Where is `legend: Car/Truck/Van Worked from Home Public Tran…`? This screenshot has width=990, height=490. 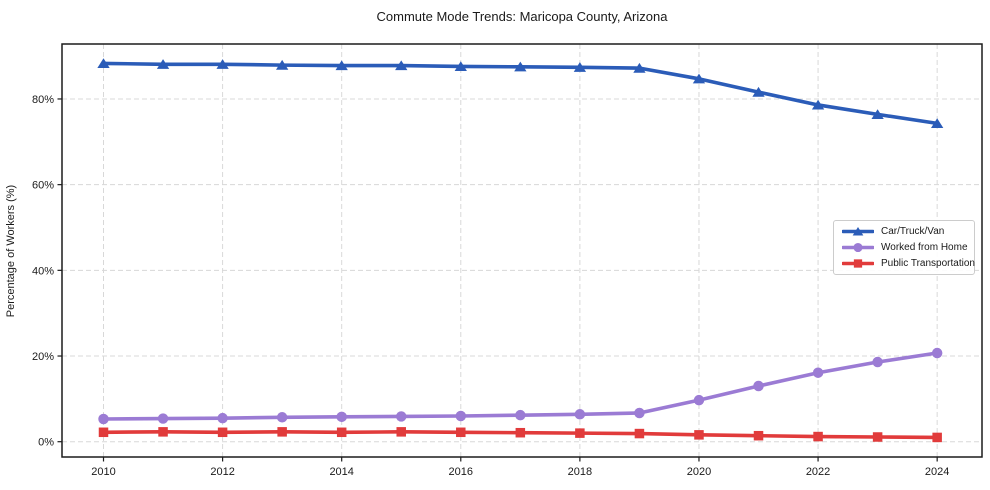 legend: Car/Truck/Van Worked from Home Public Tran… is located at coordinates (904, 247).